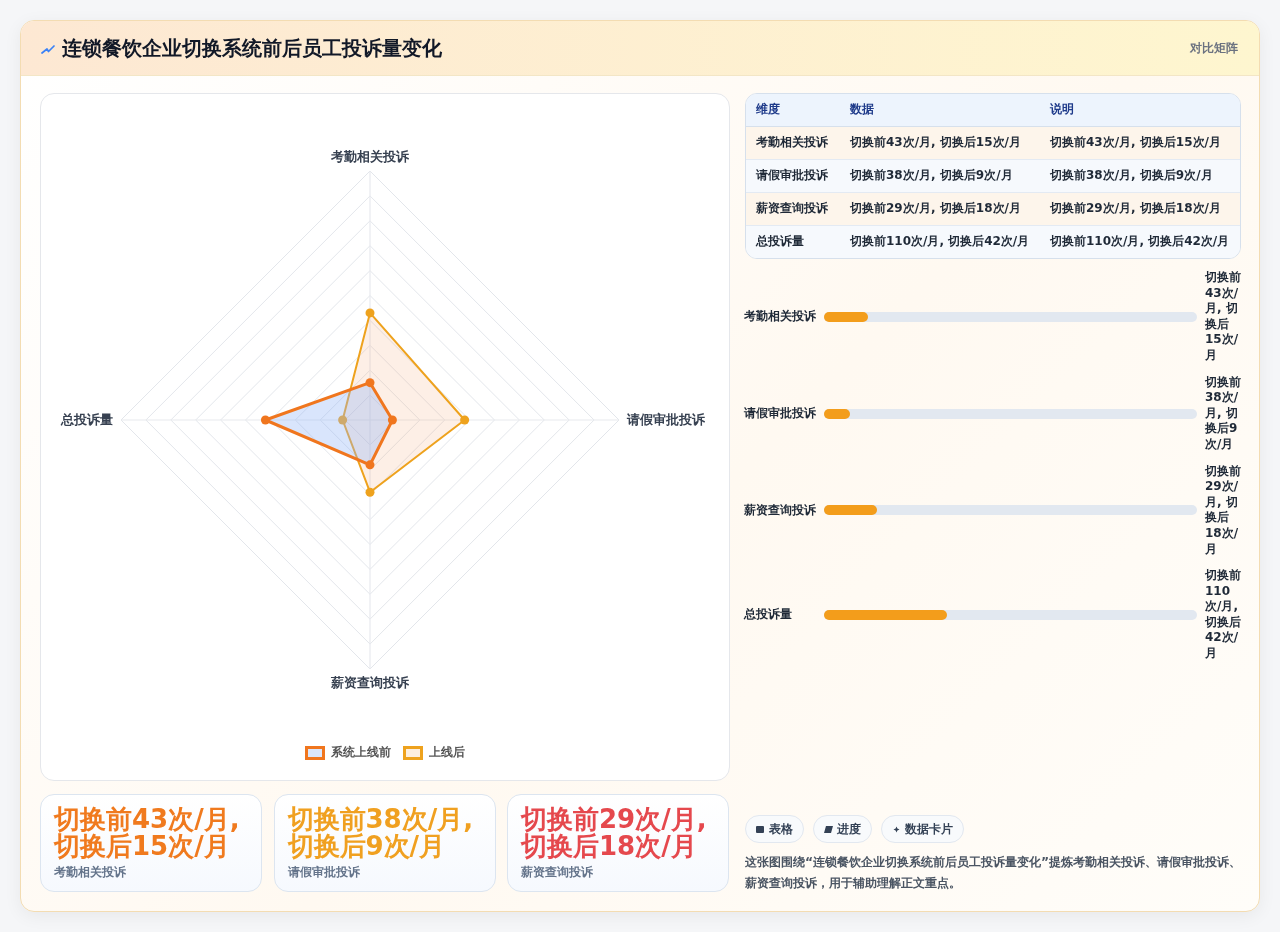 This screenshot has width=1280, height=932. What do you see at coordinates (370, 682) in the screenshot?
I see `spoke-label: 薪资查询投诉` at bounding box center [370, 682].